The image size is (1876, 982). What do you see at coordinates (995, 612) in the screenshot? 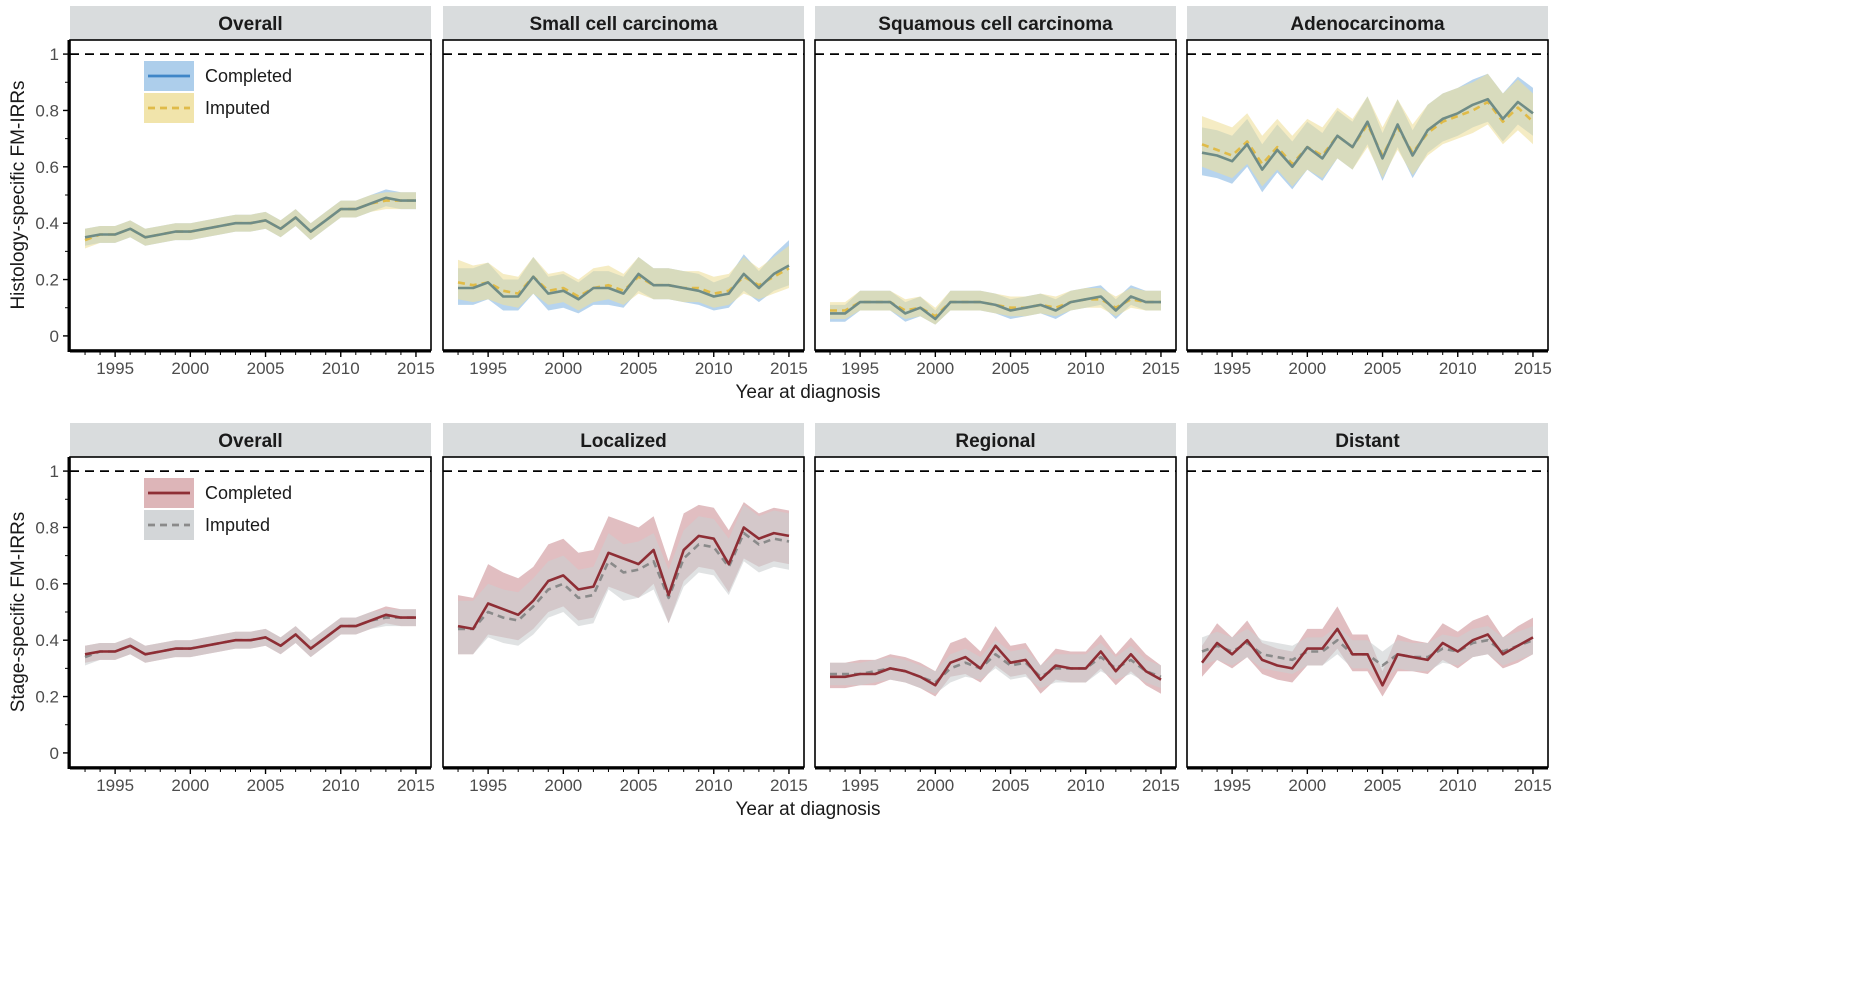
I see `panel-frame` at bounding box center [995, 612].